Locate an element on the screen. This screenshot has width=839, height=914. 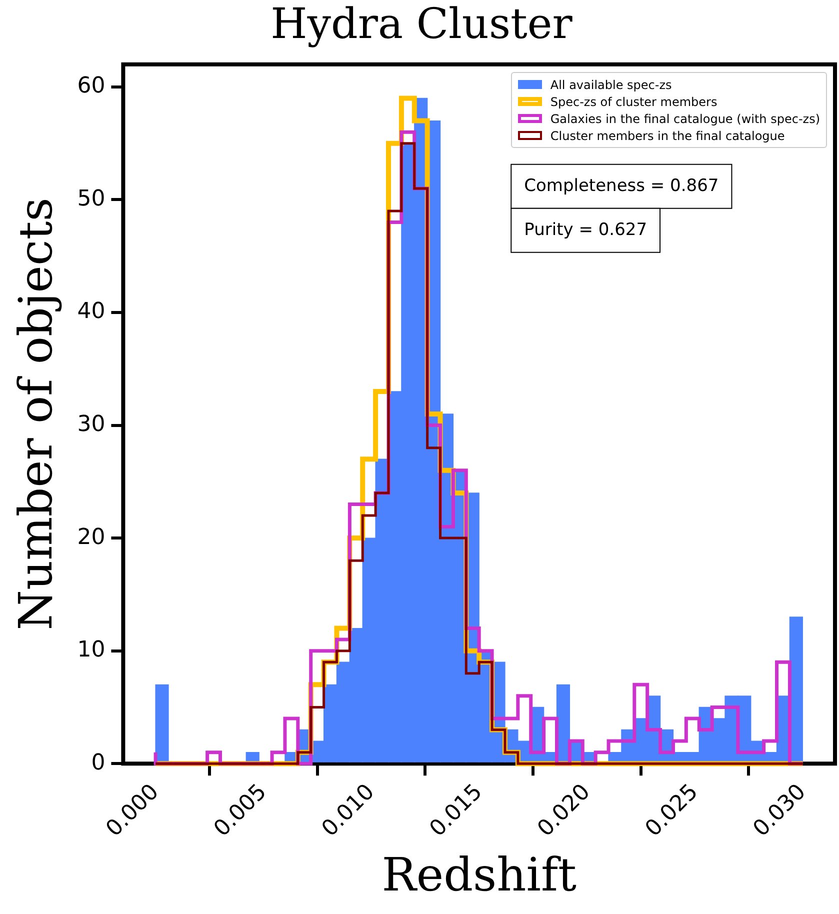
legend-label: Cluster members in the final catalogue is located at coordinates (667, 135).